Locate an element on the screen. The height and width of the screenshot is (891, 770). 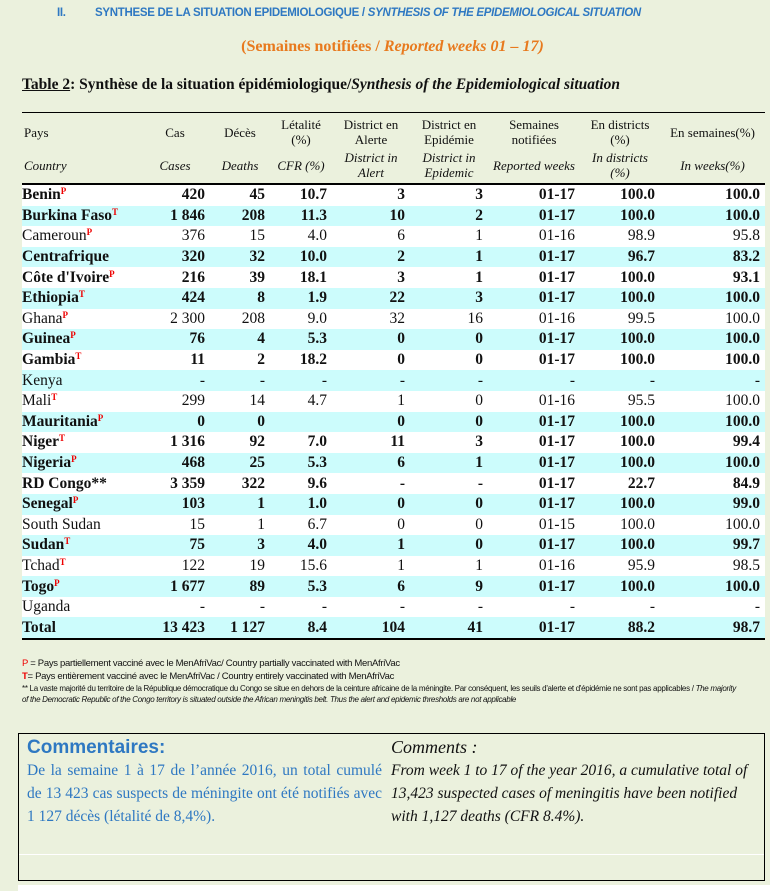
header-fr: Cas is located at coordinates (175, 132).